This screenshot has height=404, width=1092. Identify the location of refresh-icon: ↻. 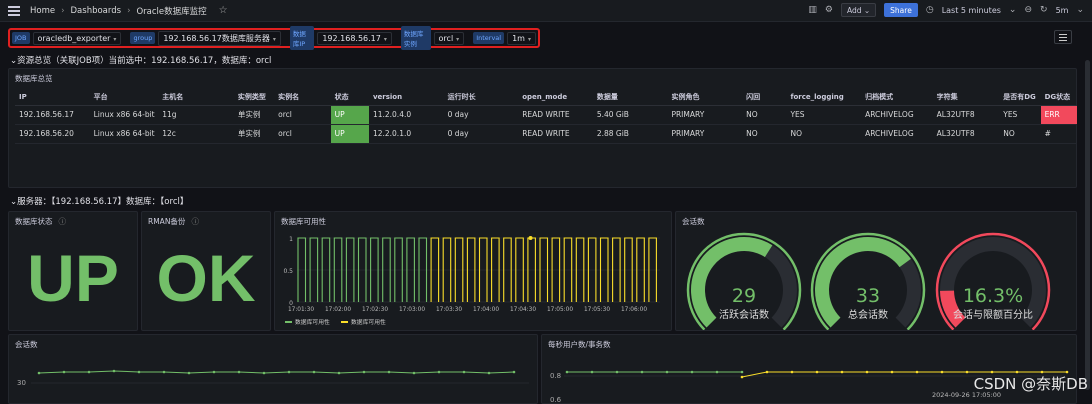
(1044, 10).